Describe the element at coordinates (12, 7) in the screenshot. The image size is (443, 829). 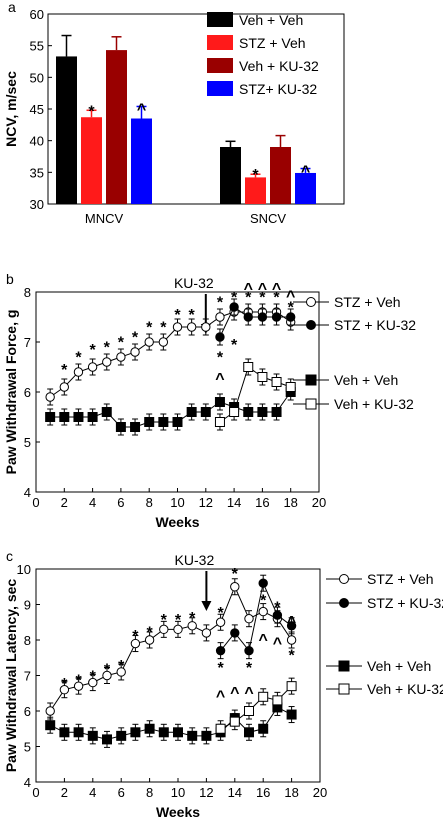
I see `panel-label-a: a` at that location.